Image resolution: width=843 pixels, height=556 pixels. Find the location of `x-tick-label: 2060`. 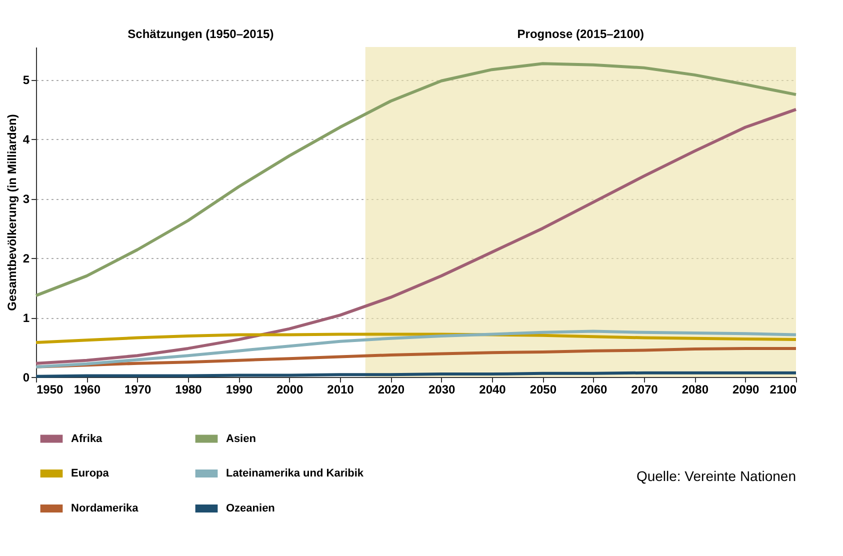

x-tick-label: 2060 is located at coordinates (594, 389).